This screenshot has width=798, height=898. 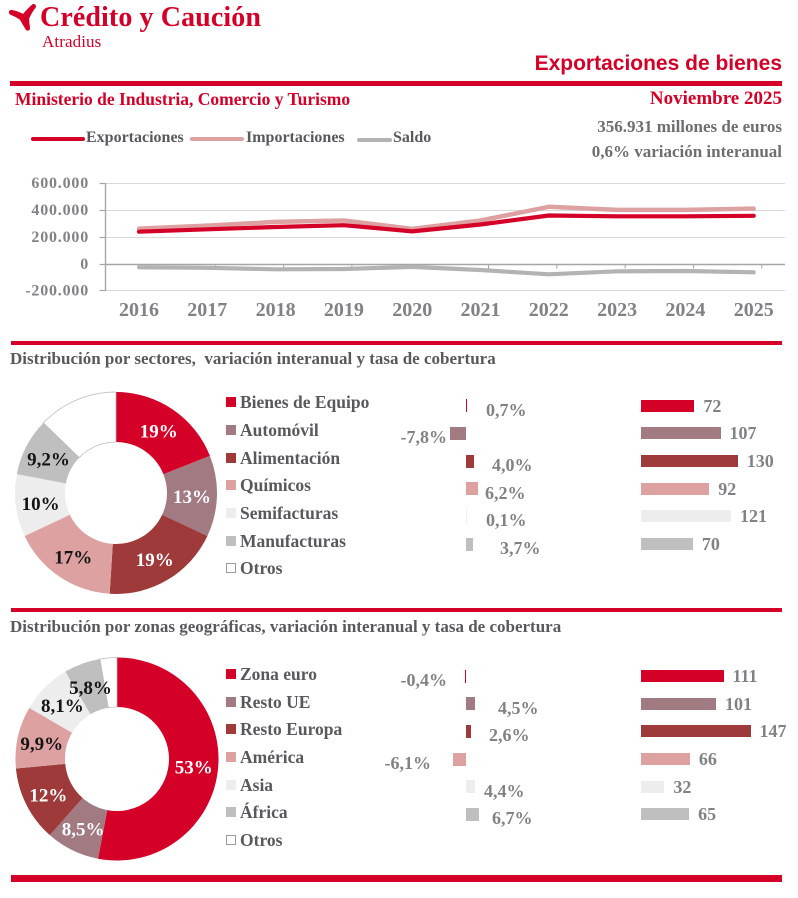 What do you see at coordinates (194, 768) in the screenshot?
I see `svg-text: 53%` at bounding box center [194, 768].